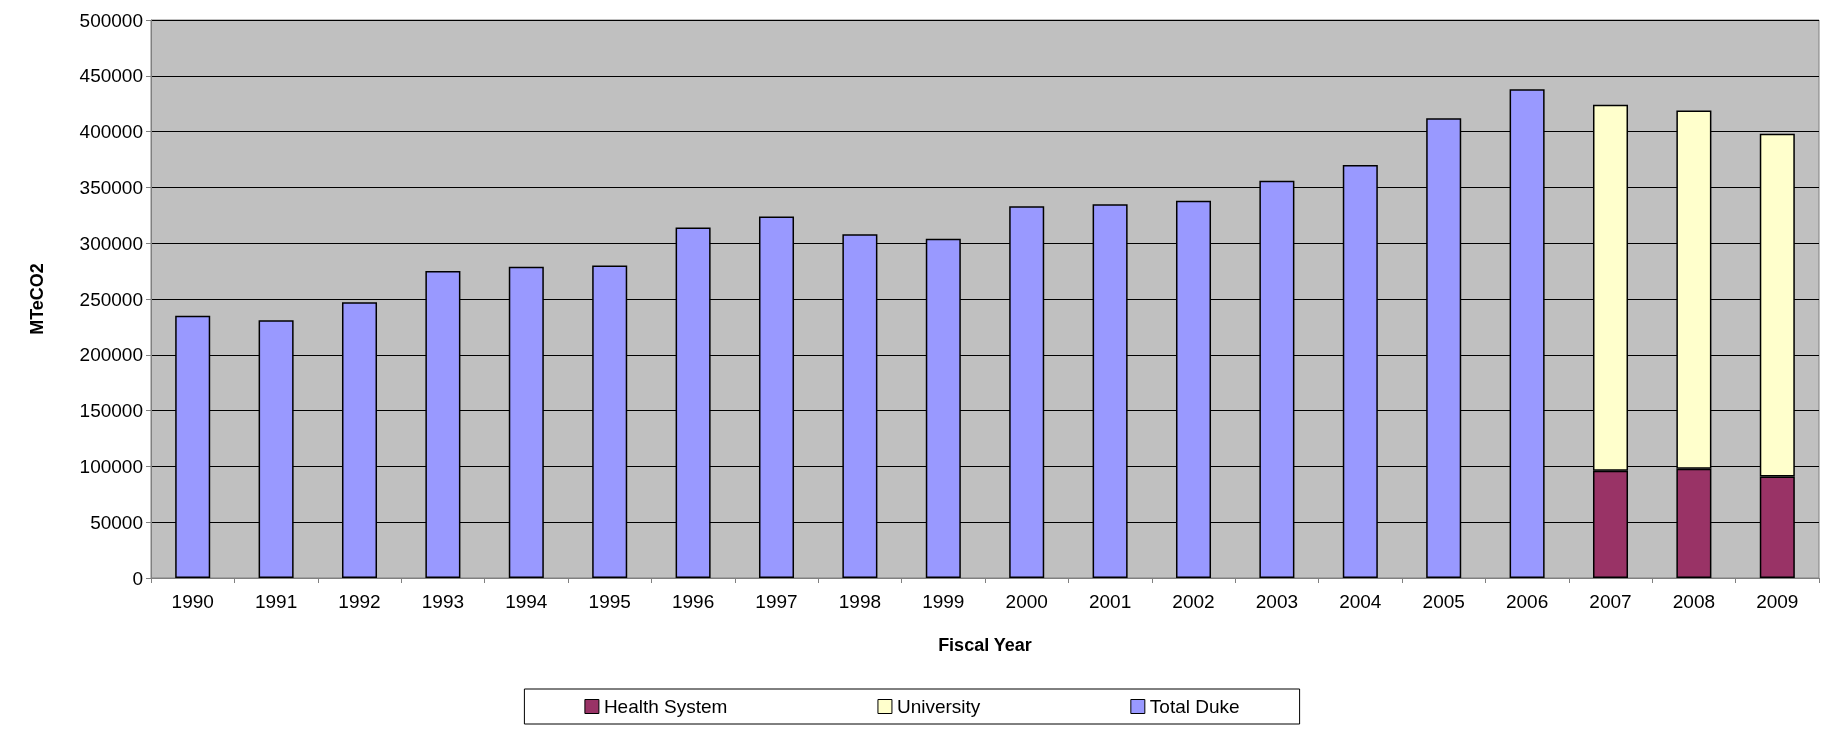 Image resolution: width=1824 pixels, height=738 pixels. Describe the element at coordinates (111, 132) in the screenshot. I see `y-tick-label: 400000` at that location.